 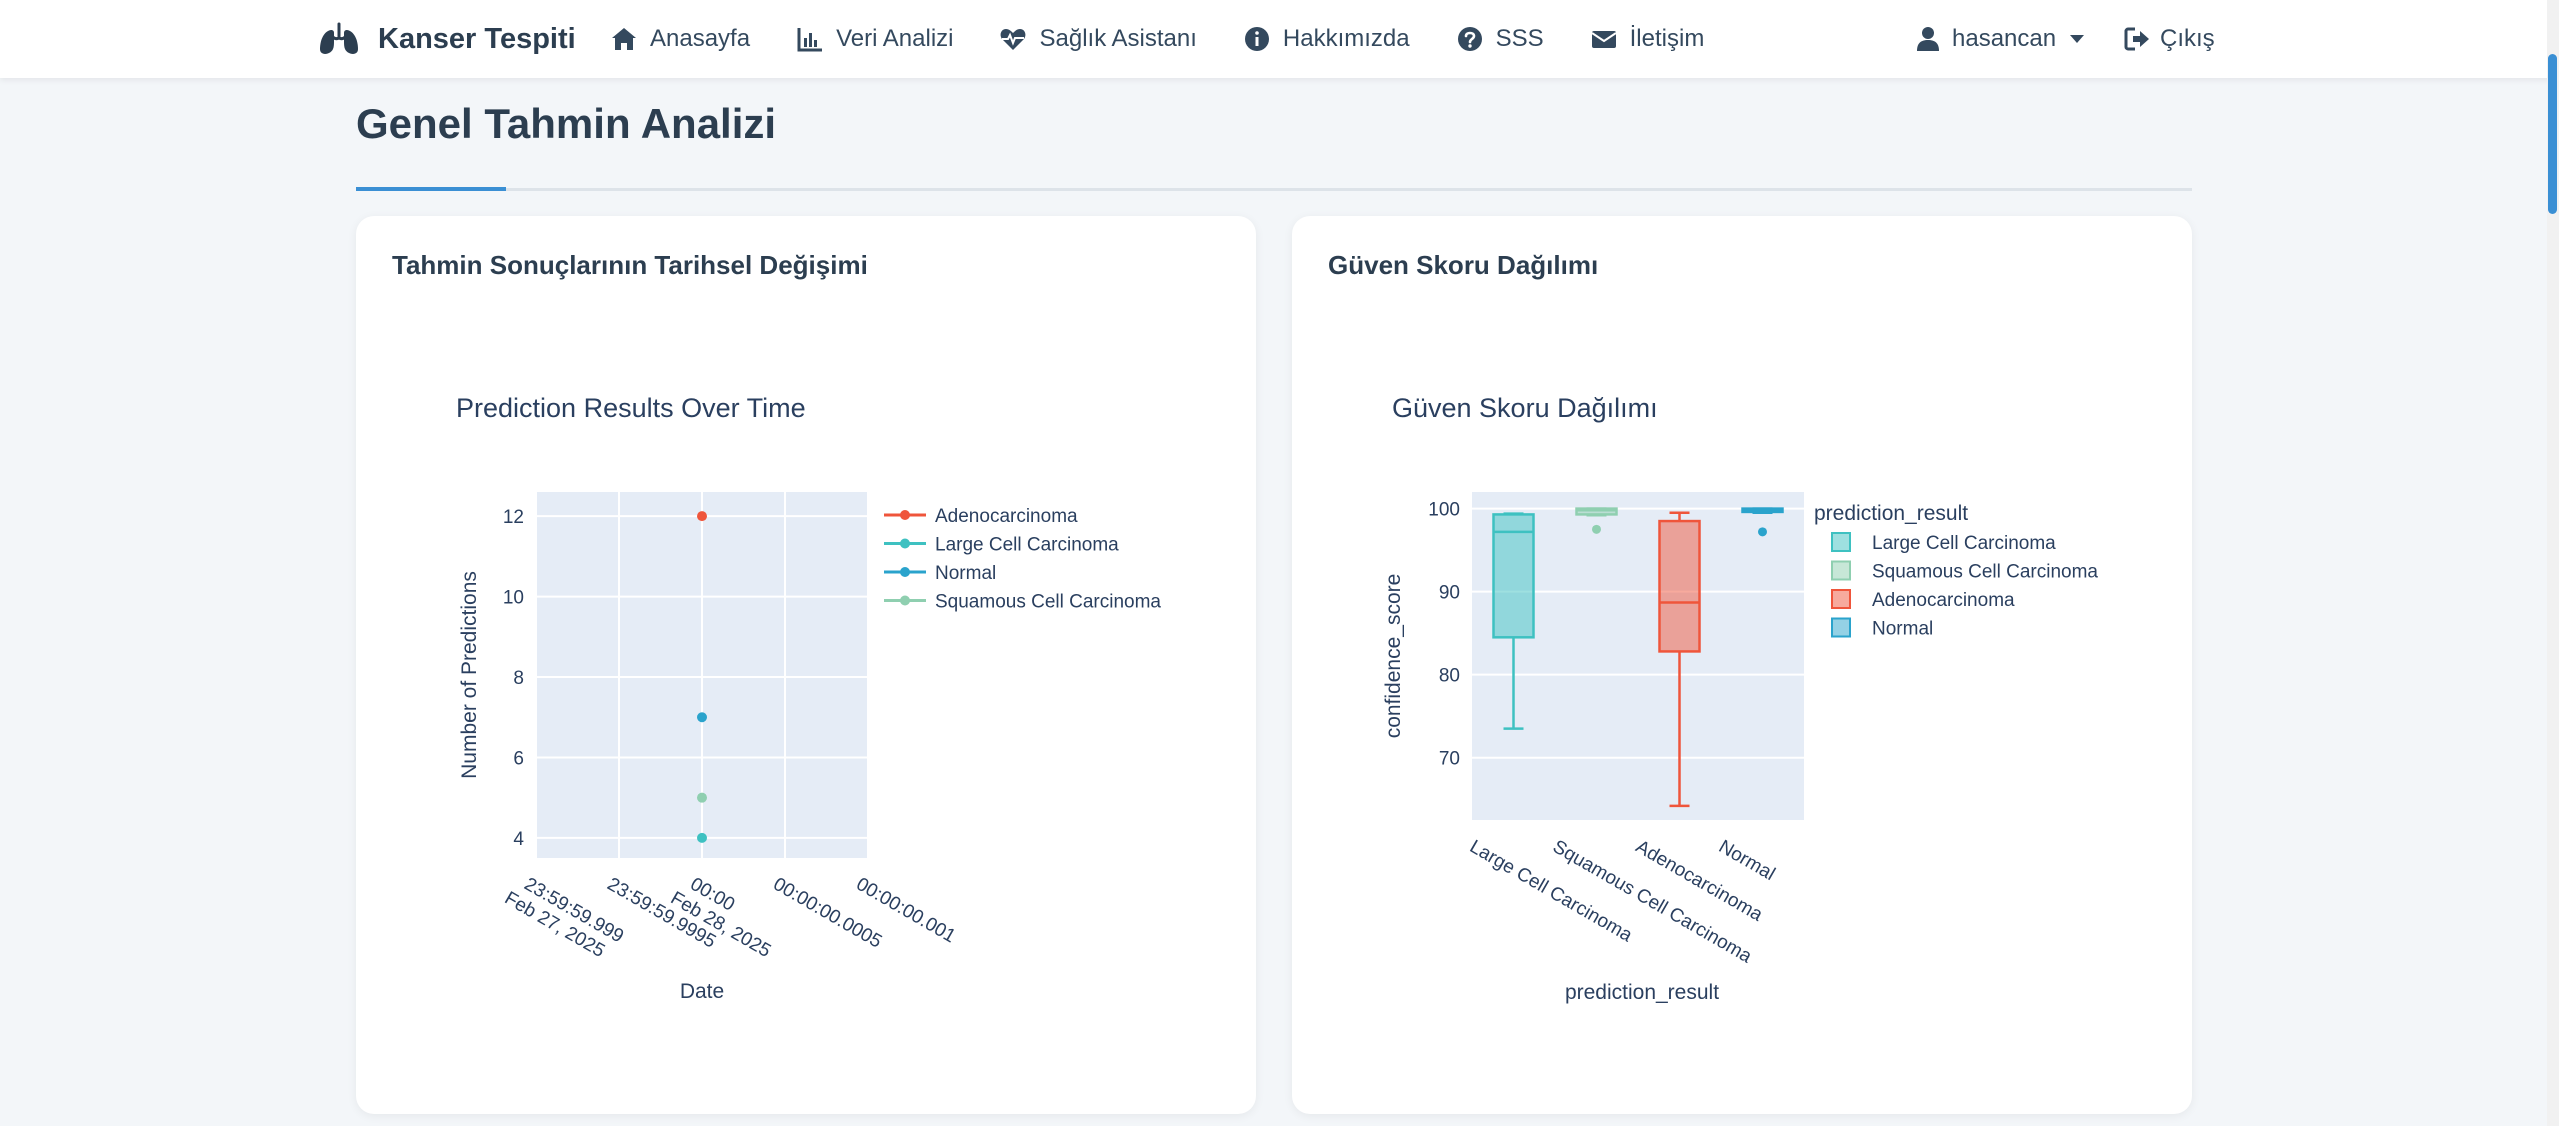 I want to click on nav-item-label: SSS, so click(x=1519, y=38).